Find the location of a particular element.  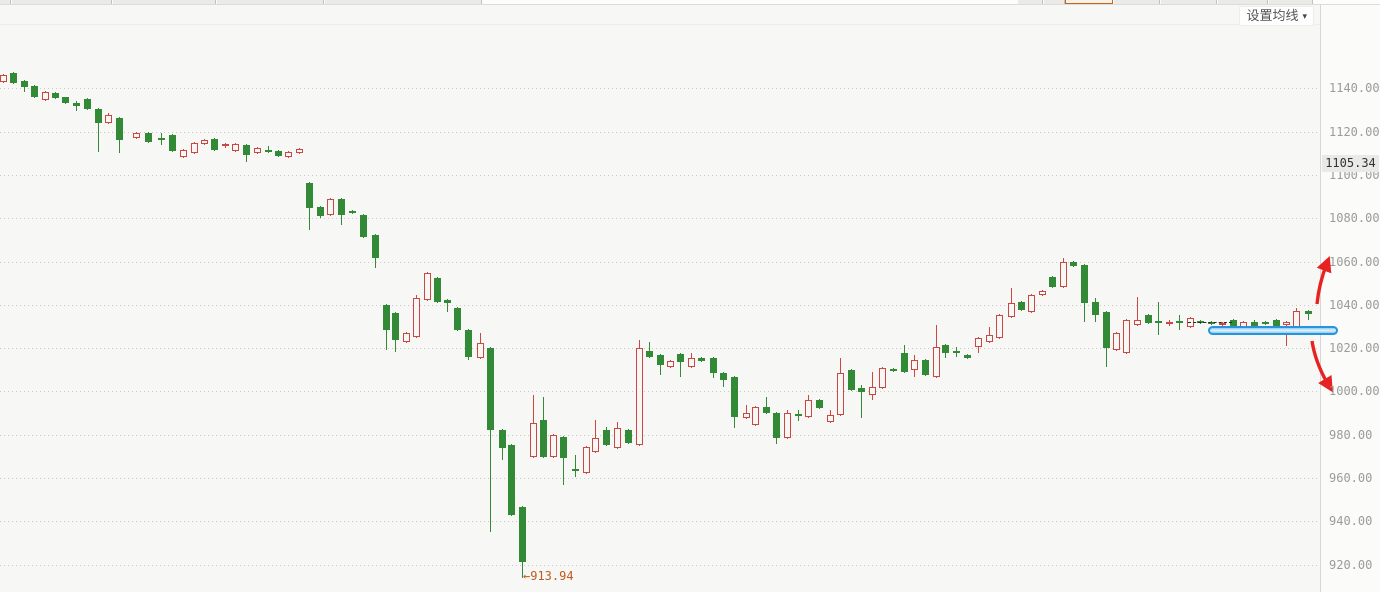

price-axis-label: 920.00 is located at coordinates (1351, 564).